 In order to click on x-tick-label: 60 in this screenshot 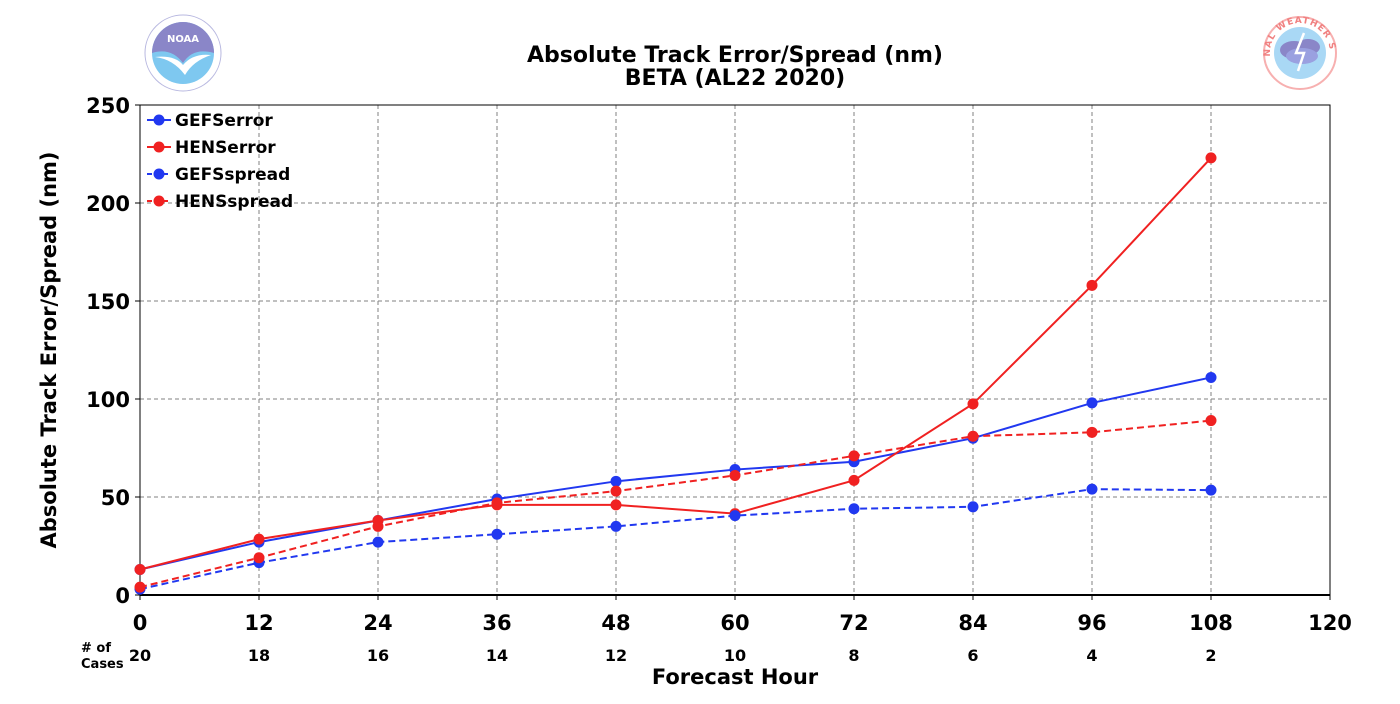, I will do `click(734, 623)`.